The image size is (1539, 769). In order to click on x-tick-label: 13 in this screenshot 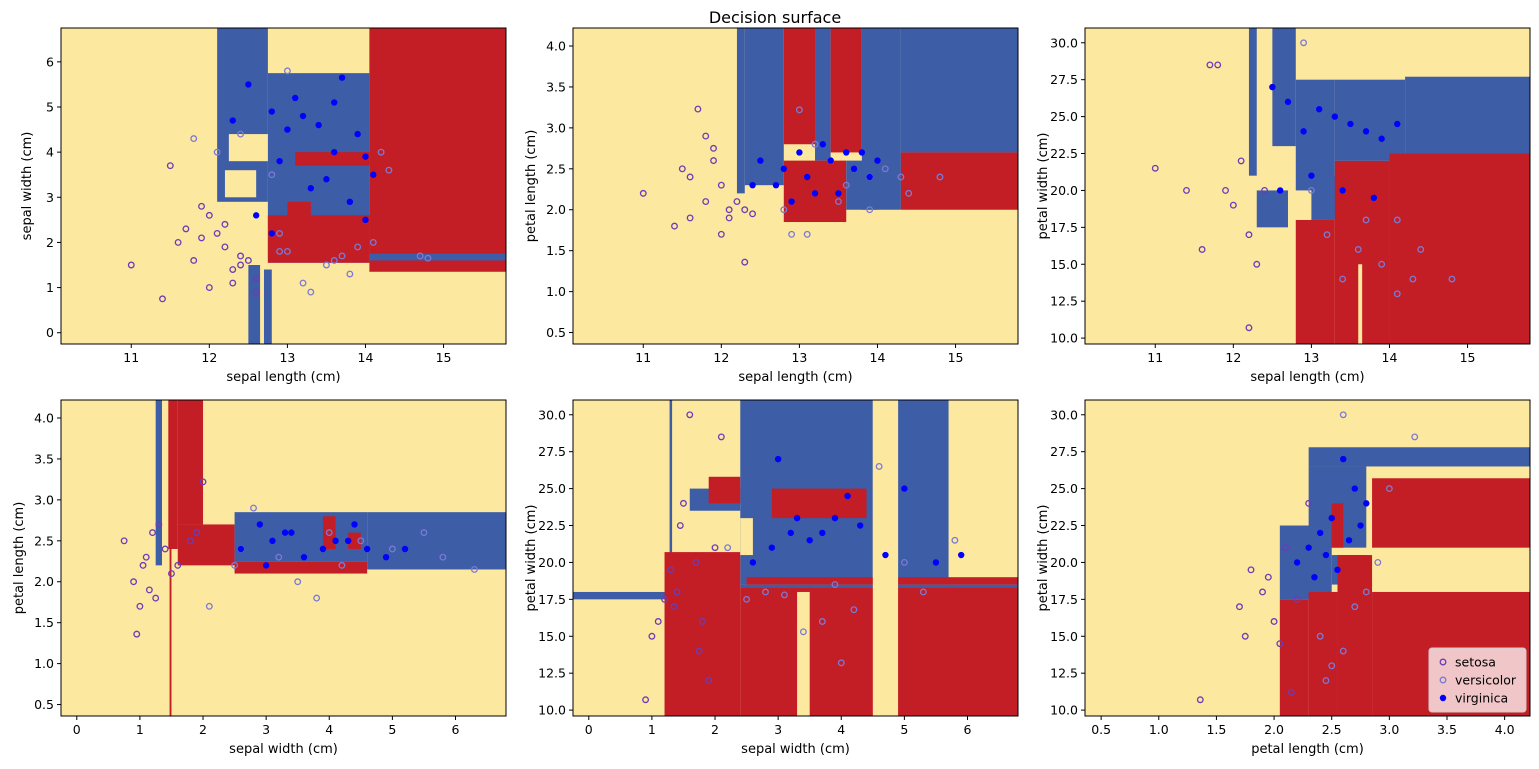, I will do `click(1311, 357)`.